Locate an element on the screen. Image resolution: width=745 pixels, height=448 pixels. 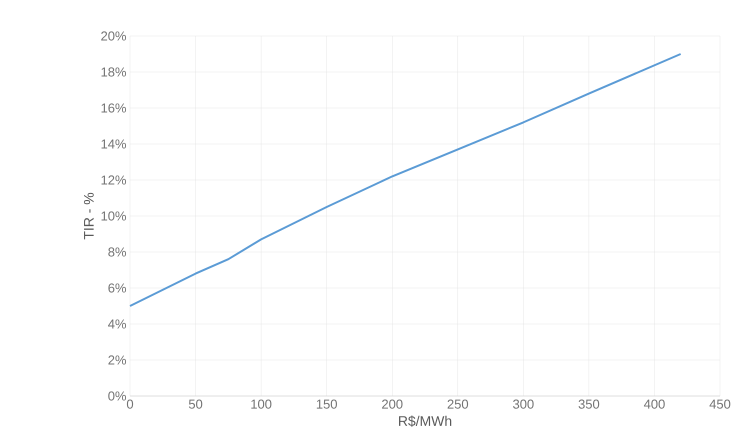
y-tick-label: 4% is located at coordinates (117, 324).